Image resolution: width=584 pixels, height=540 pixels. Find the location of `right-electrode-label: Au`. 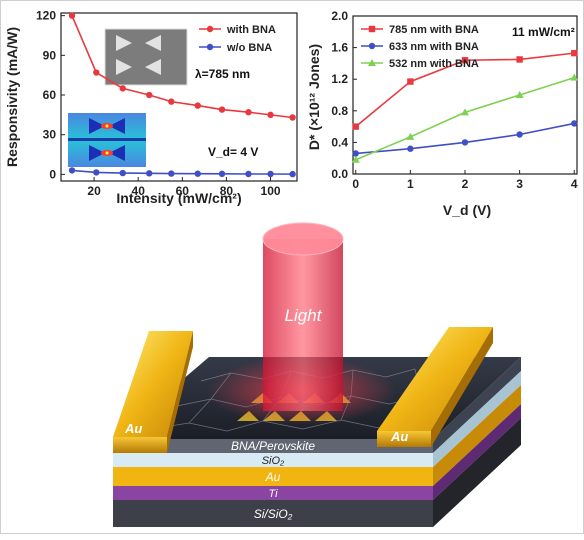

right-electrode-label: Au is located at coordinates (399, 436).